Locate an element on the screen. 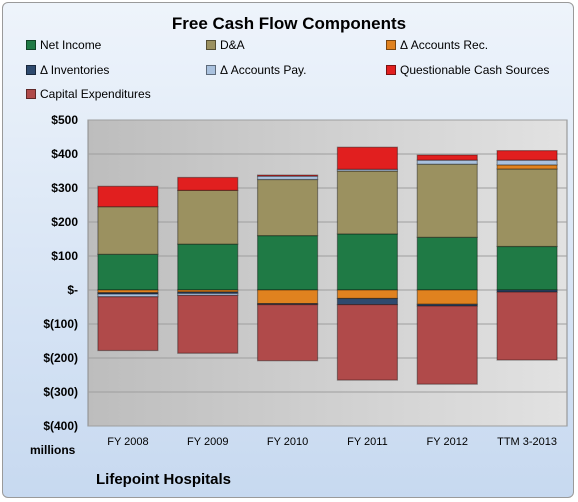 Image resolution: width=578 pixels, height=502 pixels. x-tick-label: FY 2008 is located at coordinates (127, 442).